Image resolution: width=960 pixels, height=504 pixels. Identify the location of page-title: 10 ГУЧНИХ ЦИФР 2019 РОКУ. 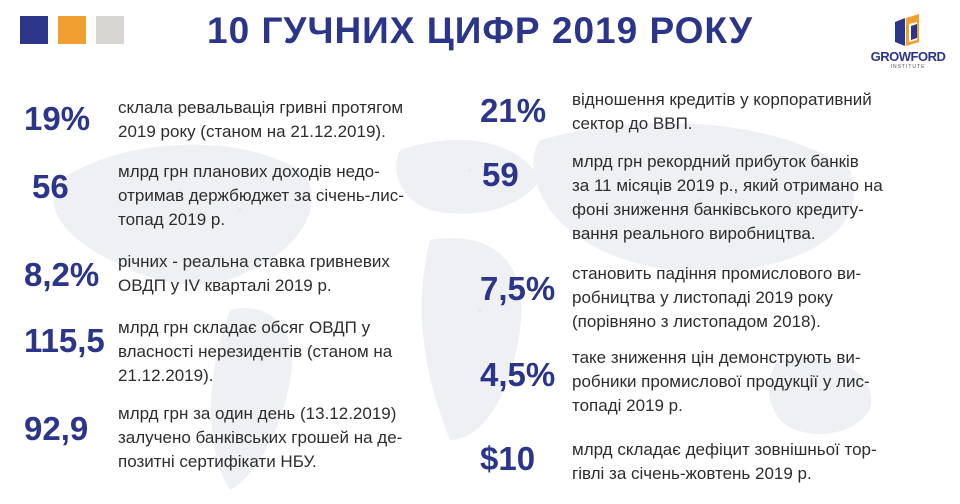
(480, 30).